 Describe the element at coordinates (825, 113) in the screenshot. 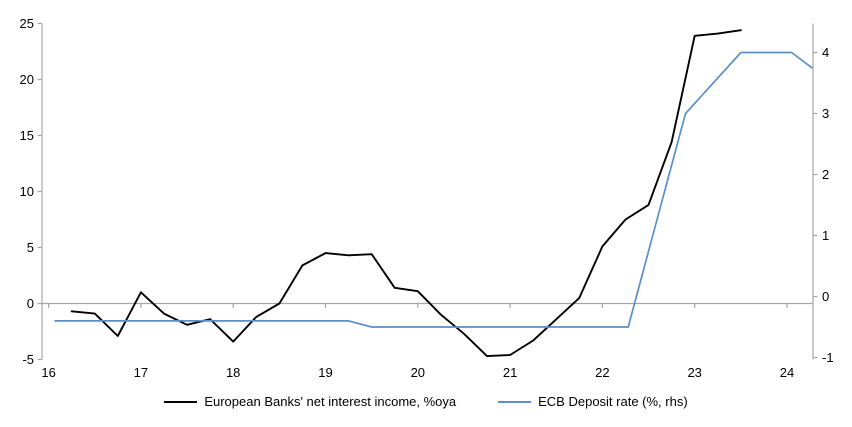

I see `right-axis-tick-label: 3` at that location.